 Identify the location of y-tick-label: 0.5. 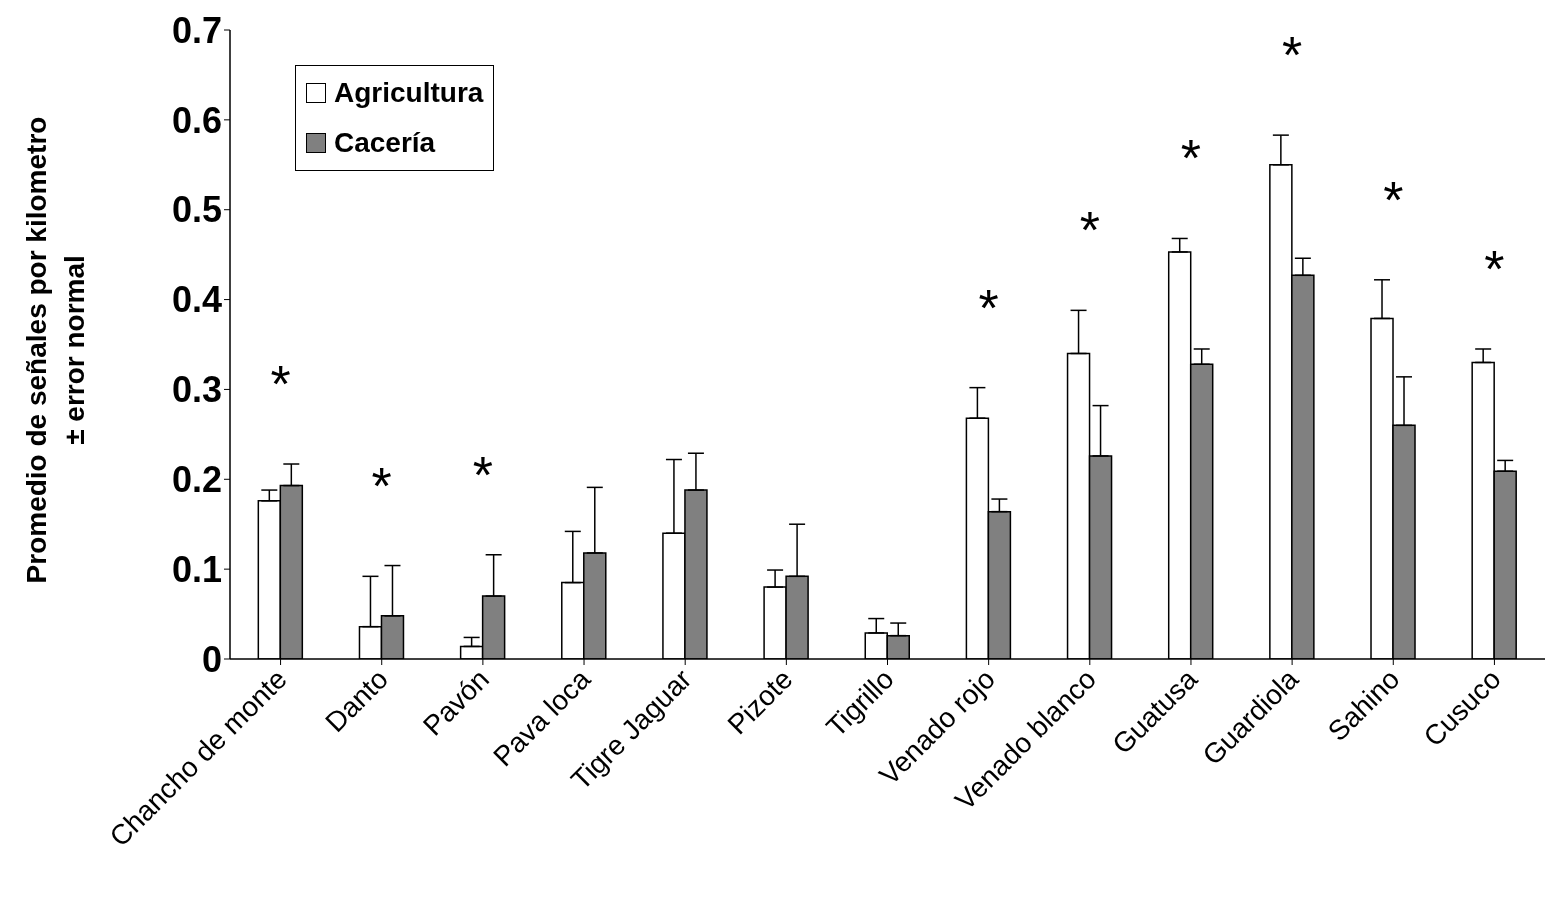
(196, 210).